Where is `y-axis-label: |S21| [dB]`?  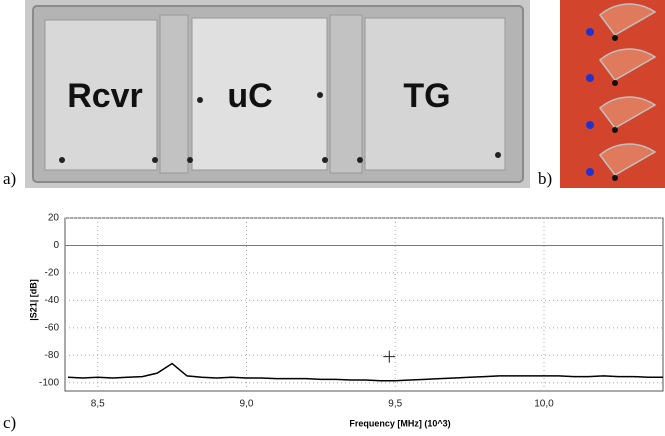
y-axis-label: |S21| [dB] is located at coordinates (33, 300).